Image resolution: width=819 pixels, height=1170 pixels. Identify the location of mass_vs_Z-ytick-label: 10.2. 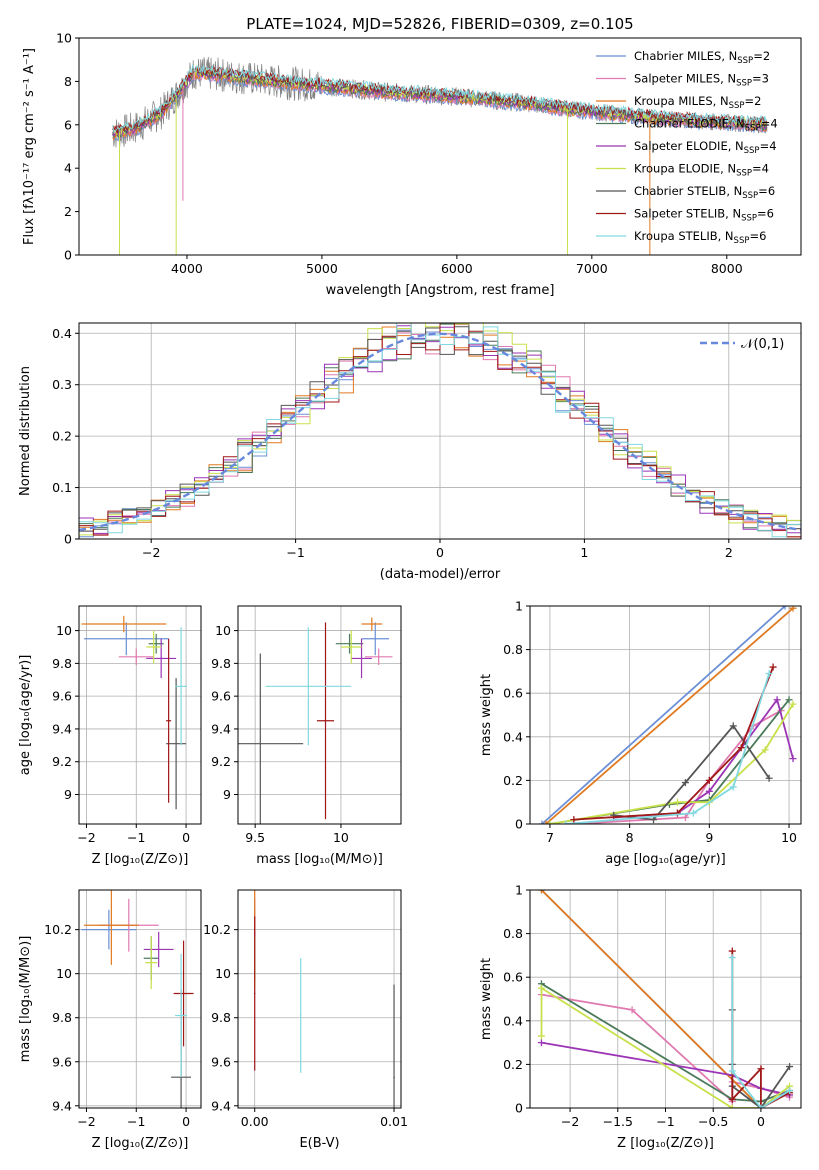
(58, 929).